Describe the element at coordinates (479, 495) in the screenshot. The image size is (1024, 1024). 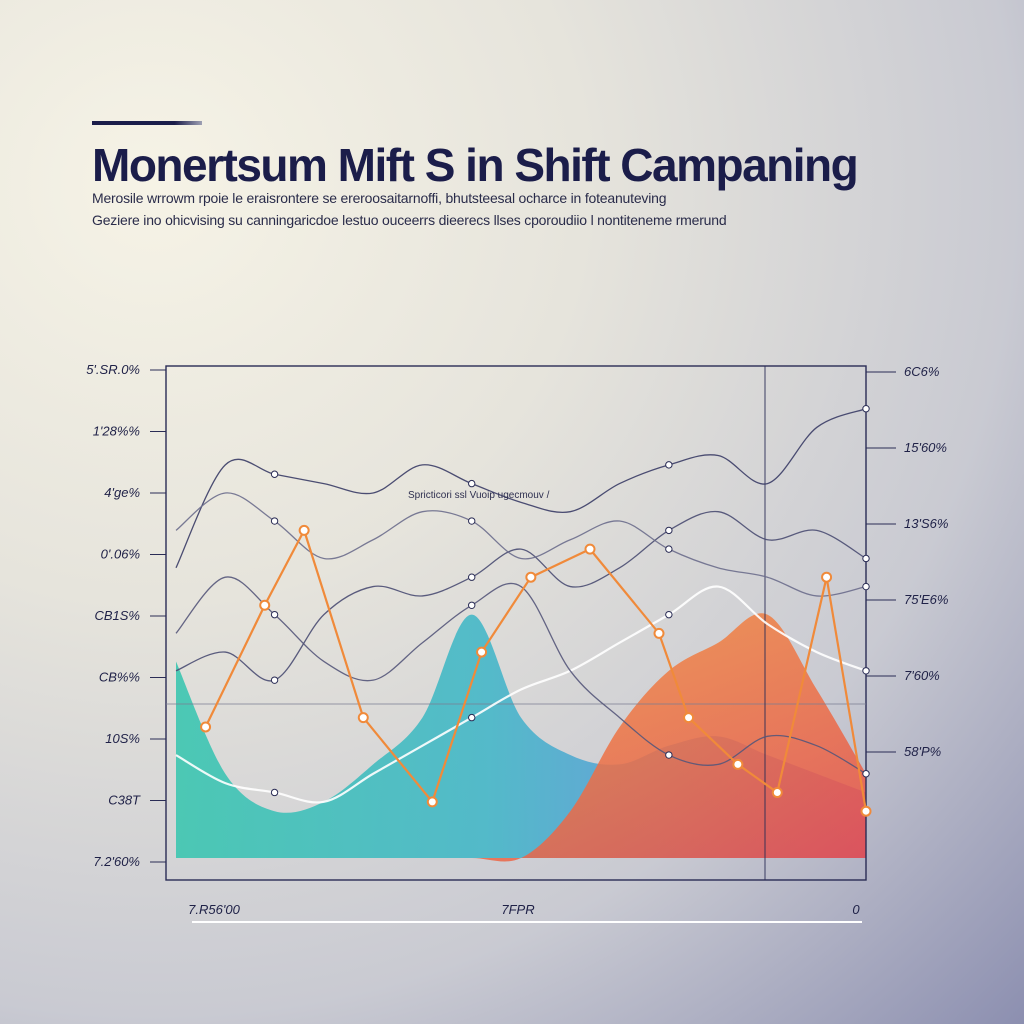
I see `chart-annotation: Spricticori ssl Vuoip ugecmouv /` at that location.